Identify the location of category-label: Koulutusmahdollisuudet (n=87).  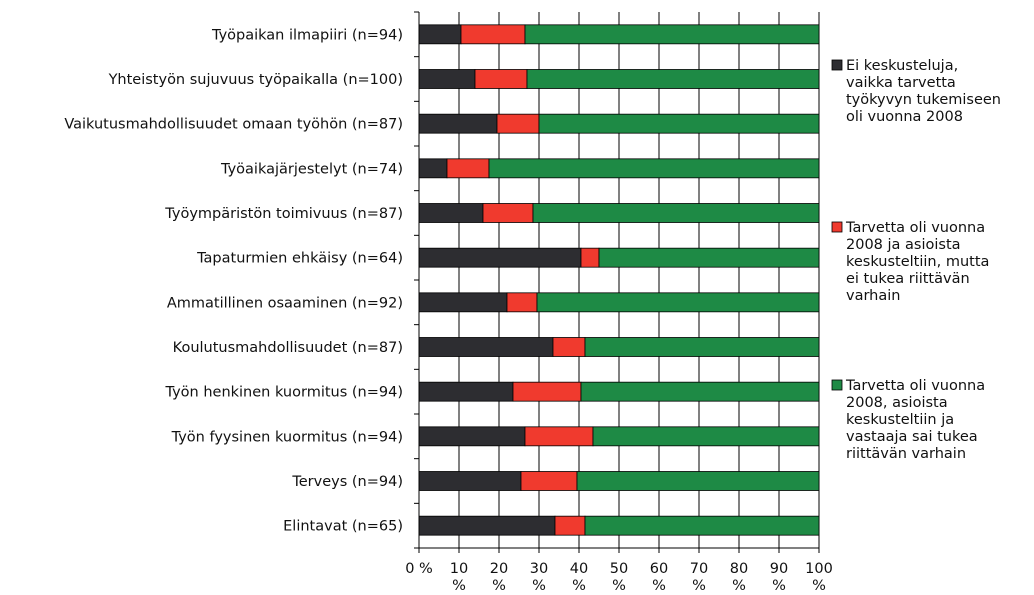
(288, 348).